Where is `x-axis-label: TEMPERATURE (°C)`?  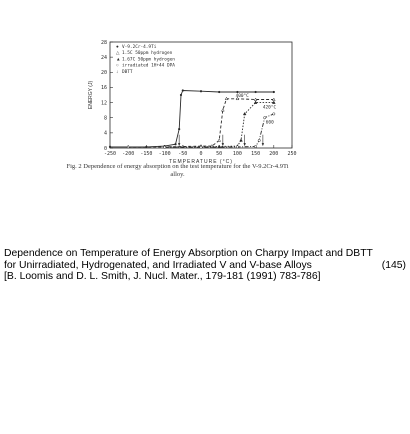 x-axis-label: TEMPERATURE (°C) is located at coordinates (201, 162).